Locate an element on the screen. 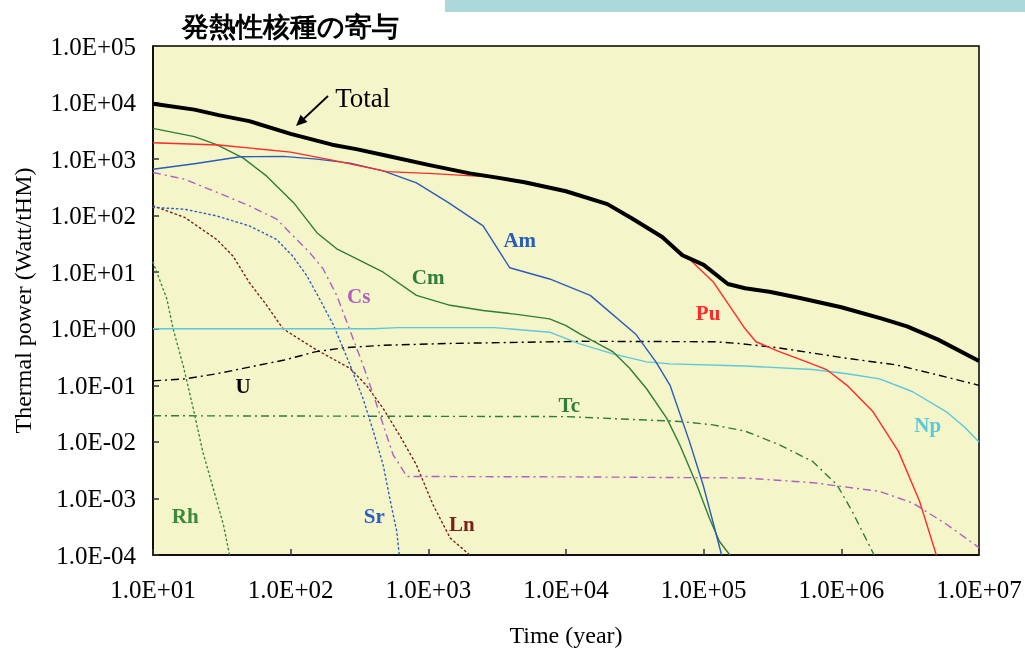 This screenshot has height=652, width=1025. legend-label: Total is located at coordinates (363, 98).